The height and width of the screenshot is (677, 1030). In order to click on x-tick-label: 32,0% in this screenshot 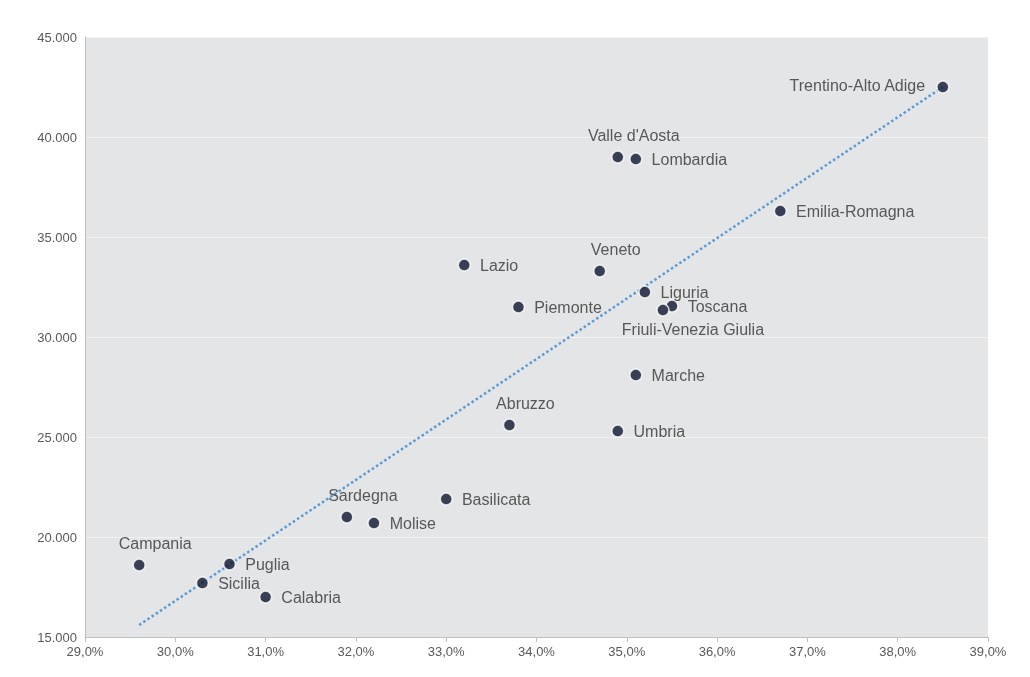, I will do `click(356, 651)`.